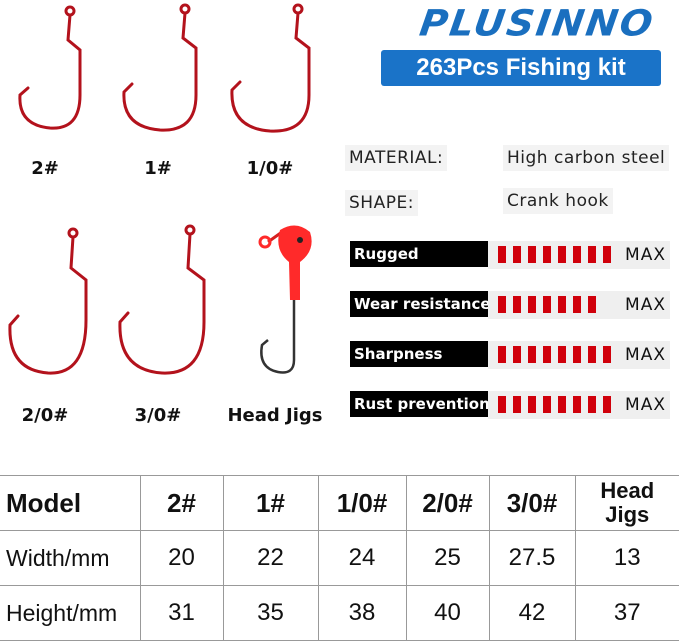 The height and width of the screenshot is (641, 679). What do you see at coordinates (521, 68) in the screenshot?
I see `product-banner: 263Pcs Fishing kit` at bounding box center [521, 68].